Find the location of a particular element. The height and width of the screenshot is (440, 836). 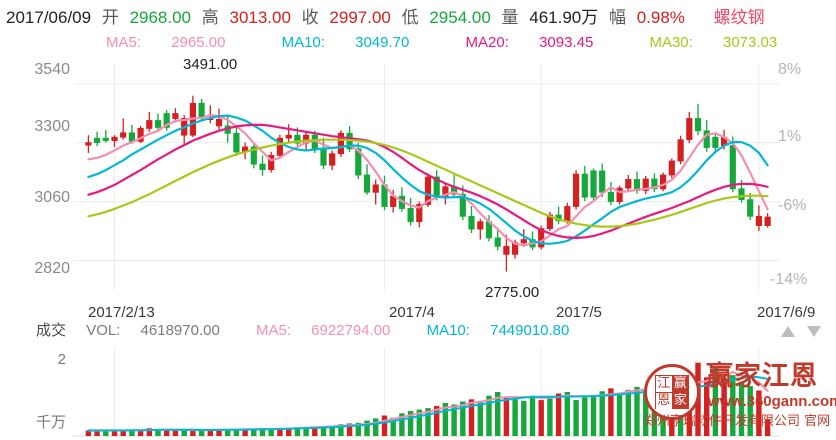

ma30-legend: MA30: 3073.03 is located at coordinates (726, 42).